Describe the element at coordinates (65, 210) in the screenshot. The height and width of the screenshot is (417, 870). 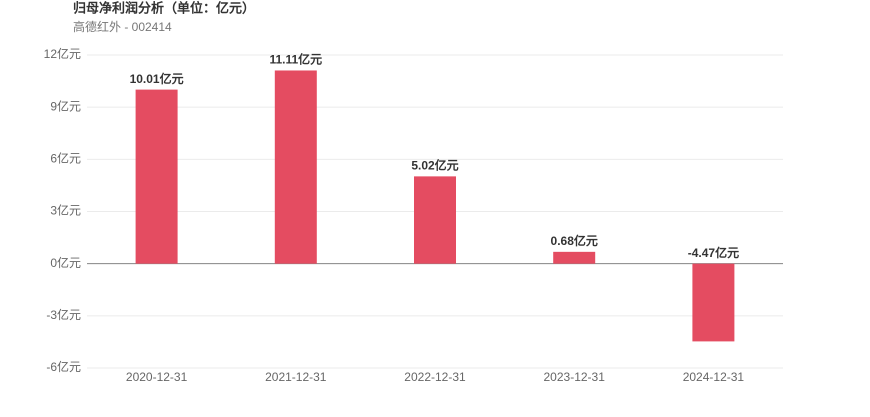
I see `y-tick-label: 3亿元` at that location.